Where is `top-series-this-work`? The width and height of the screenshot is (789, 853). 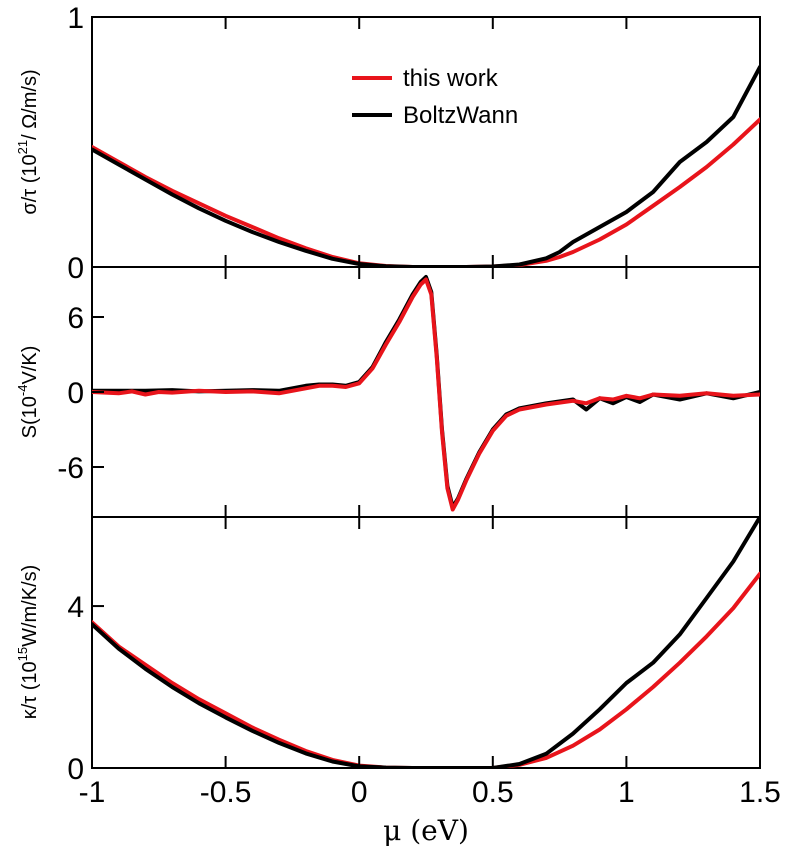
top-series-this-work is located at coordinates (426, 192).